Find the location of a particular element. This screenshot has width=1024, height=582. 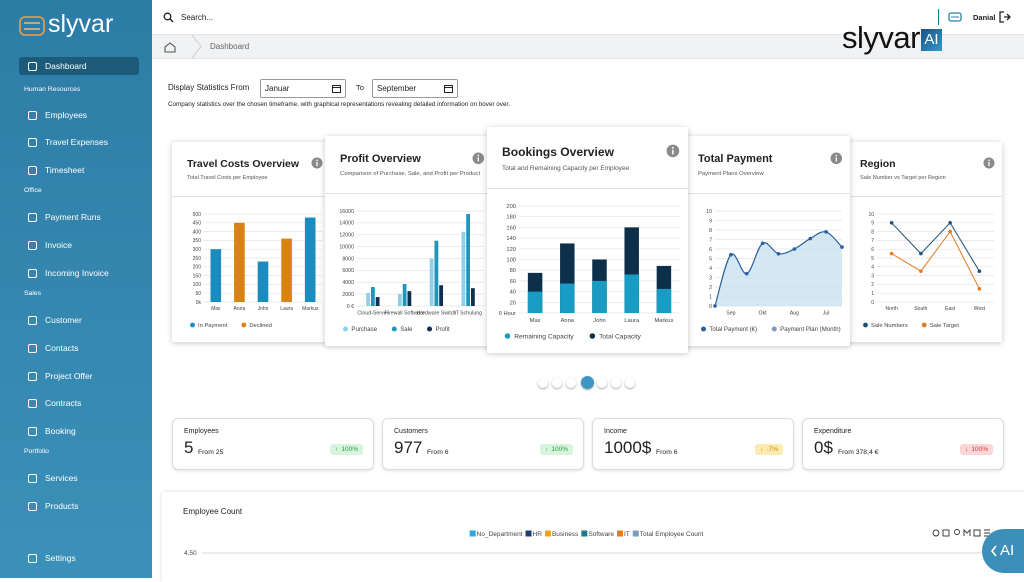

kpi-badge: ↑ 100% is located at coordinates (556, 449).